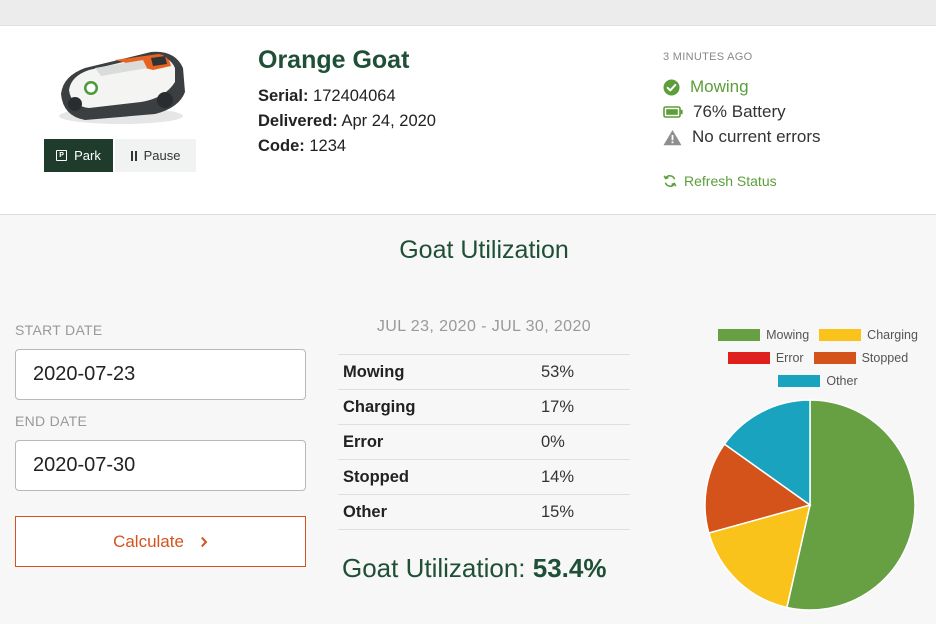  I want to click on category-cell: Stopped, so click(439, 477).